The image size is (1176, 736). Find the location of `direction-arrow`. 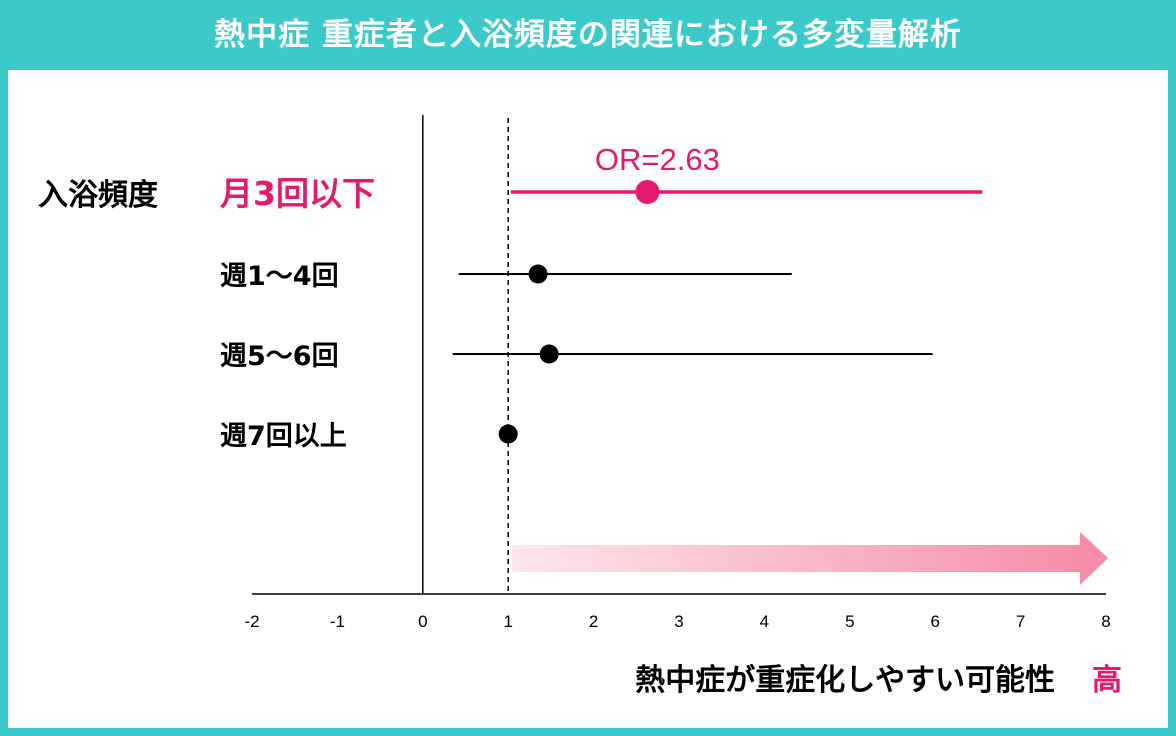

direction-arrow is located at coordinates (810, 558).